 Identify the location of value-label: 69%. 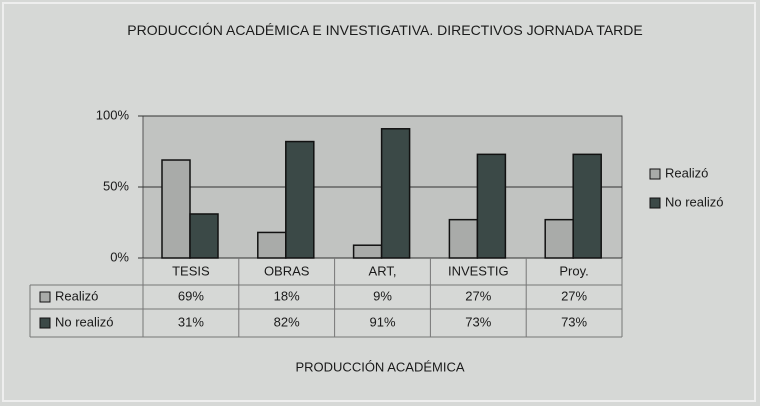
(191, 295).